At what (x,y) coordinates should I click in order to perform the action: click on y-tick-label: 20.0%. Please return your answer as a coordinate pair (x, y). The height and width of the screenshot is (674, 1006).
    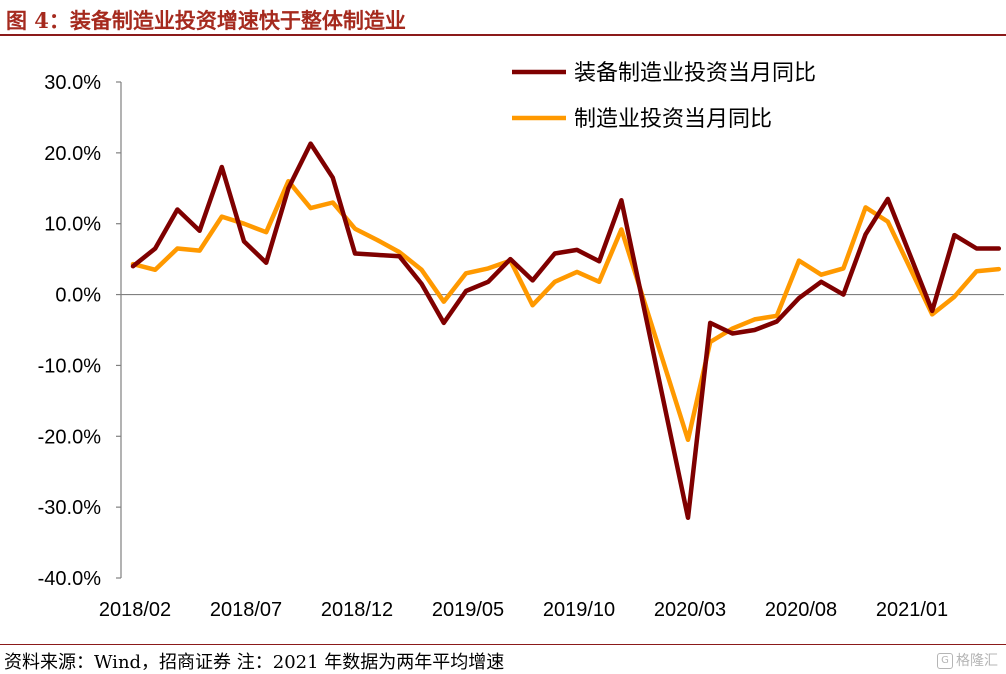
    Looking at the image, I should click on (72, 154).